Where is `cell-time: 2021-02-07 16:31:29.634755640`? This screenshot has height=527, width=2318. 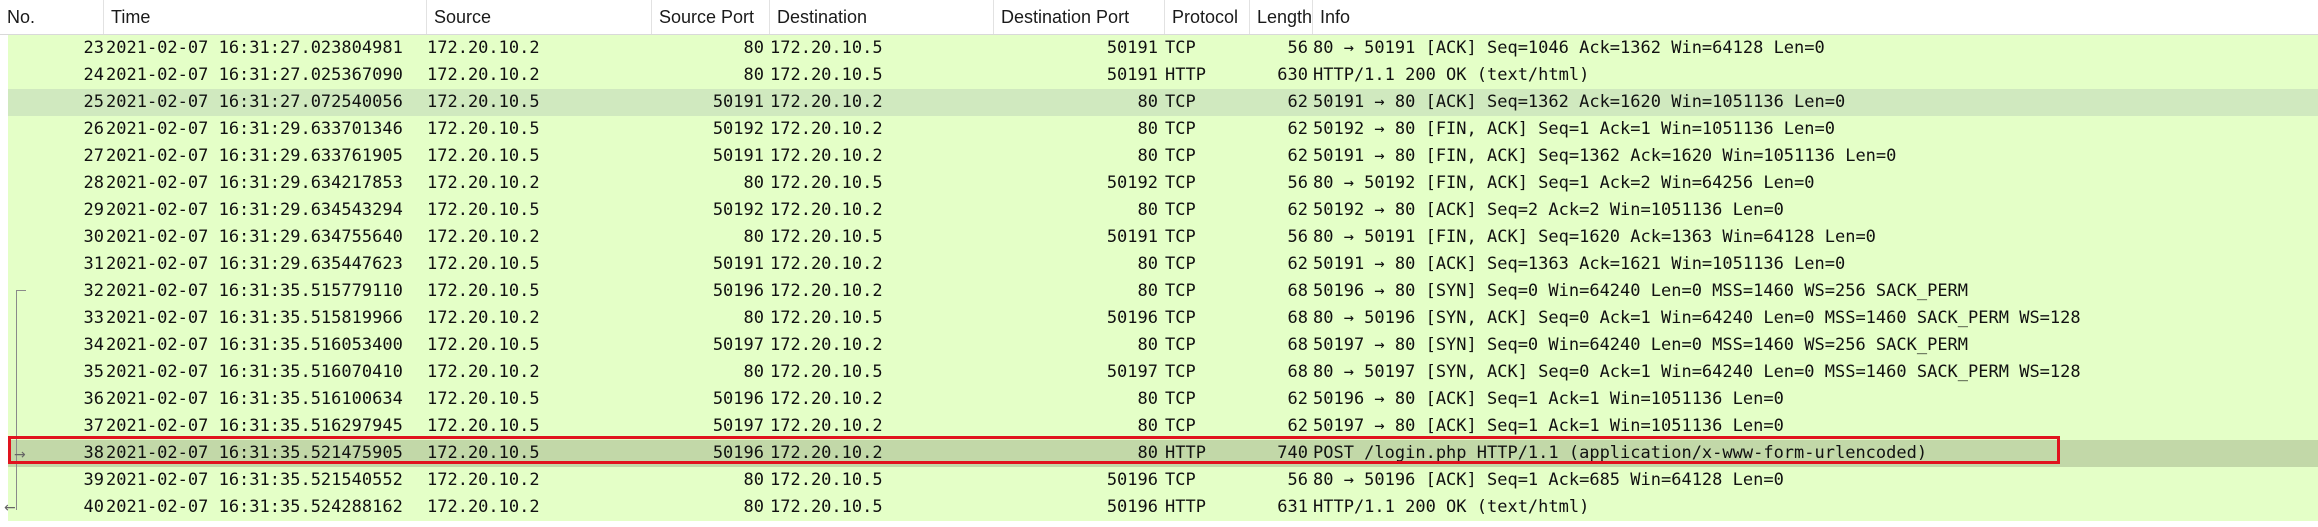 cell-time: 2021-02-07 16:31:29.634755640 is located at coordinates (254, 237).